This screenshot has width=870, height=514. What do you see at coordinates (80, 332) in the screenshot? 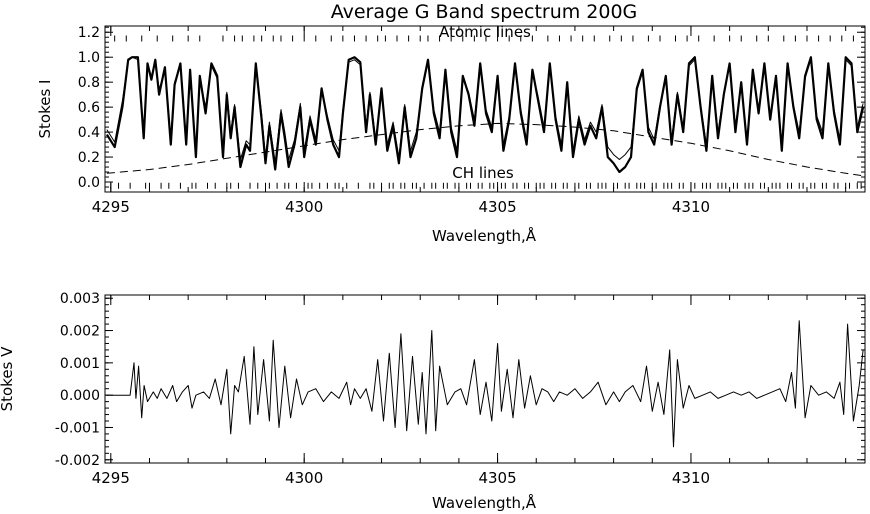
I see `stokes-v-y-tick-label: 0.002` at bounding box center [80, 332].